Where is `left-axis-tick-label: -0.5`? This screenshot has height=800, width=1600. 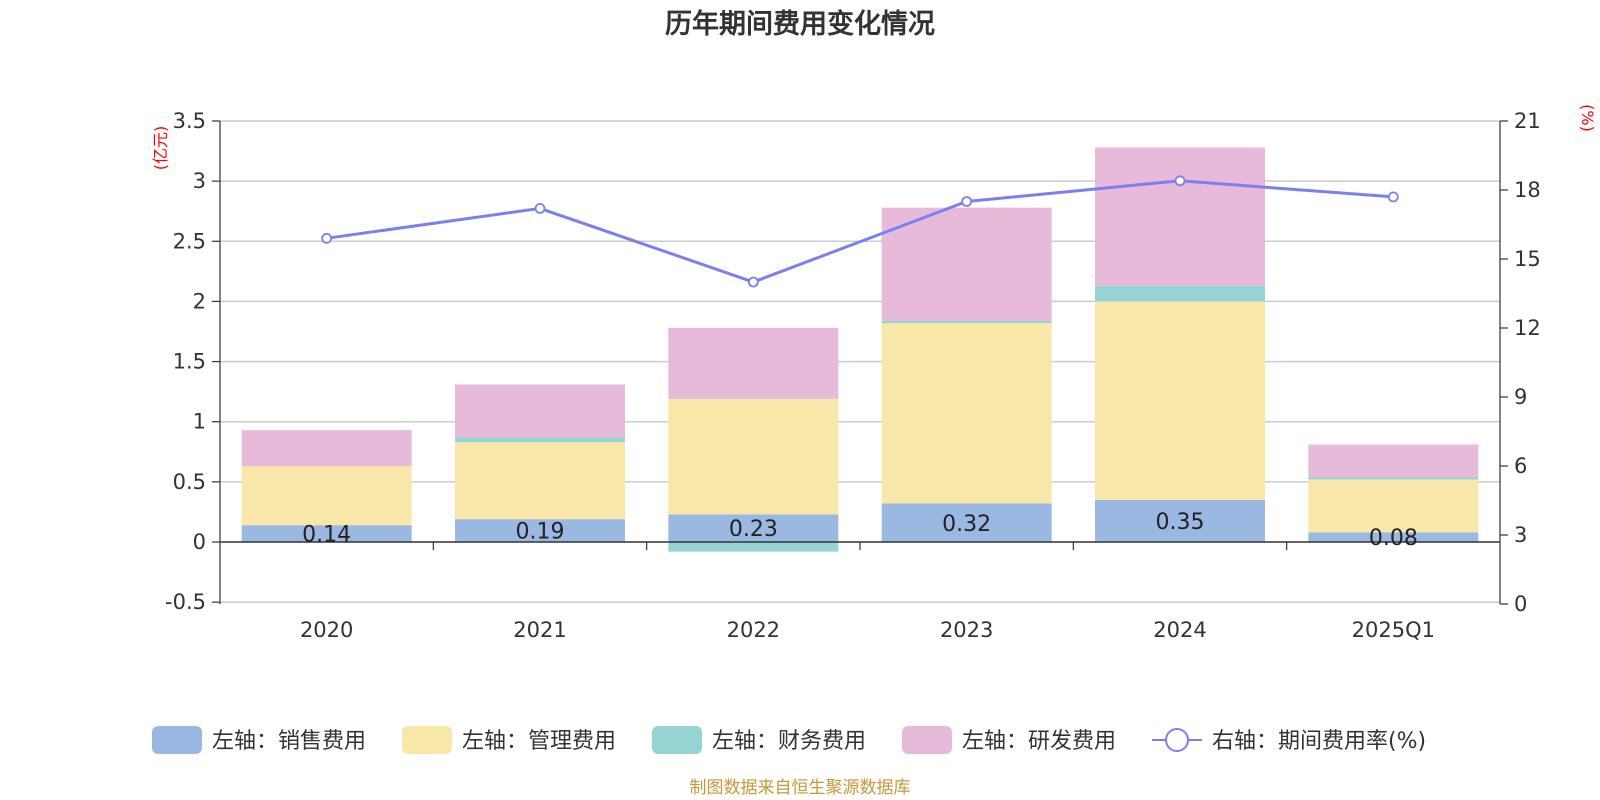 left-axis-tick-label: -0.5 is located at coordinates (185, 602).